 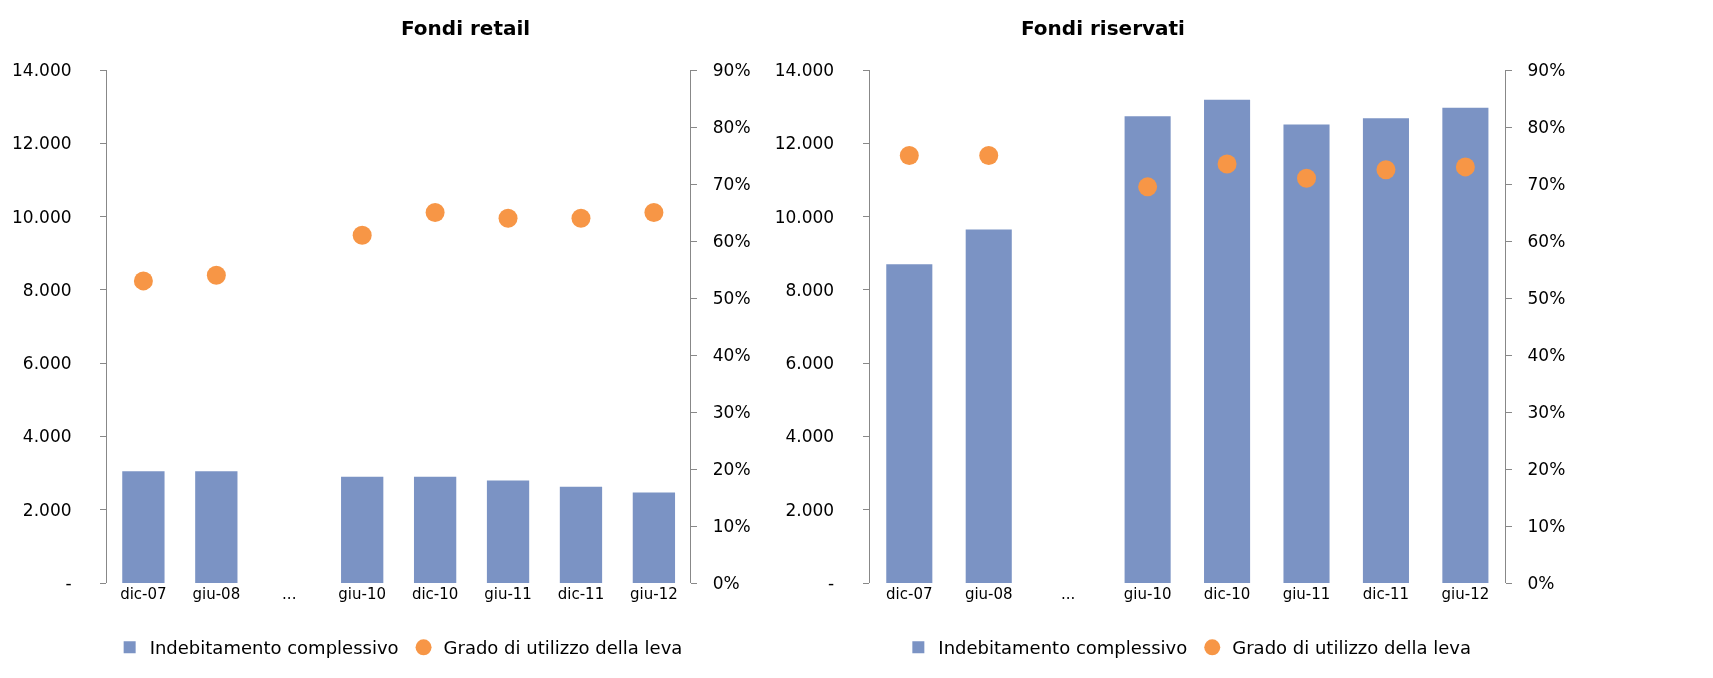 What do you see at coordinates (1103, 28) in the screenshot?
I see `chart-title: Fondi riservati` at bounding box center [1103, 28].